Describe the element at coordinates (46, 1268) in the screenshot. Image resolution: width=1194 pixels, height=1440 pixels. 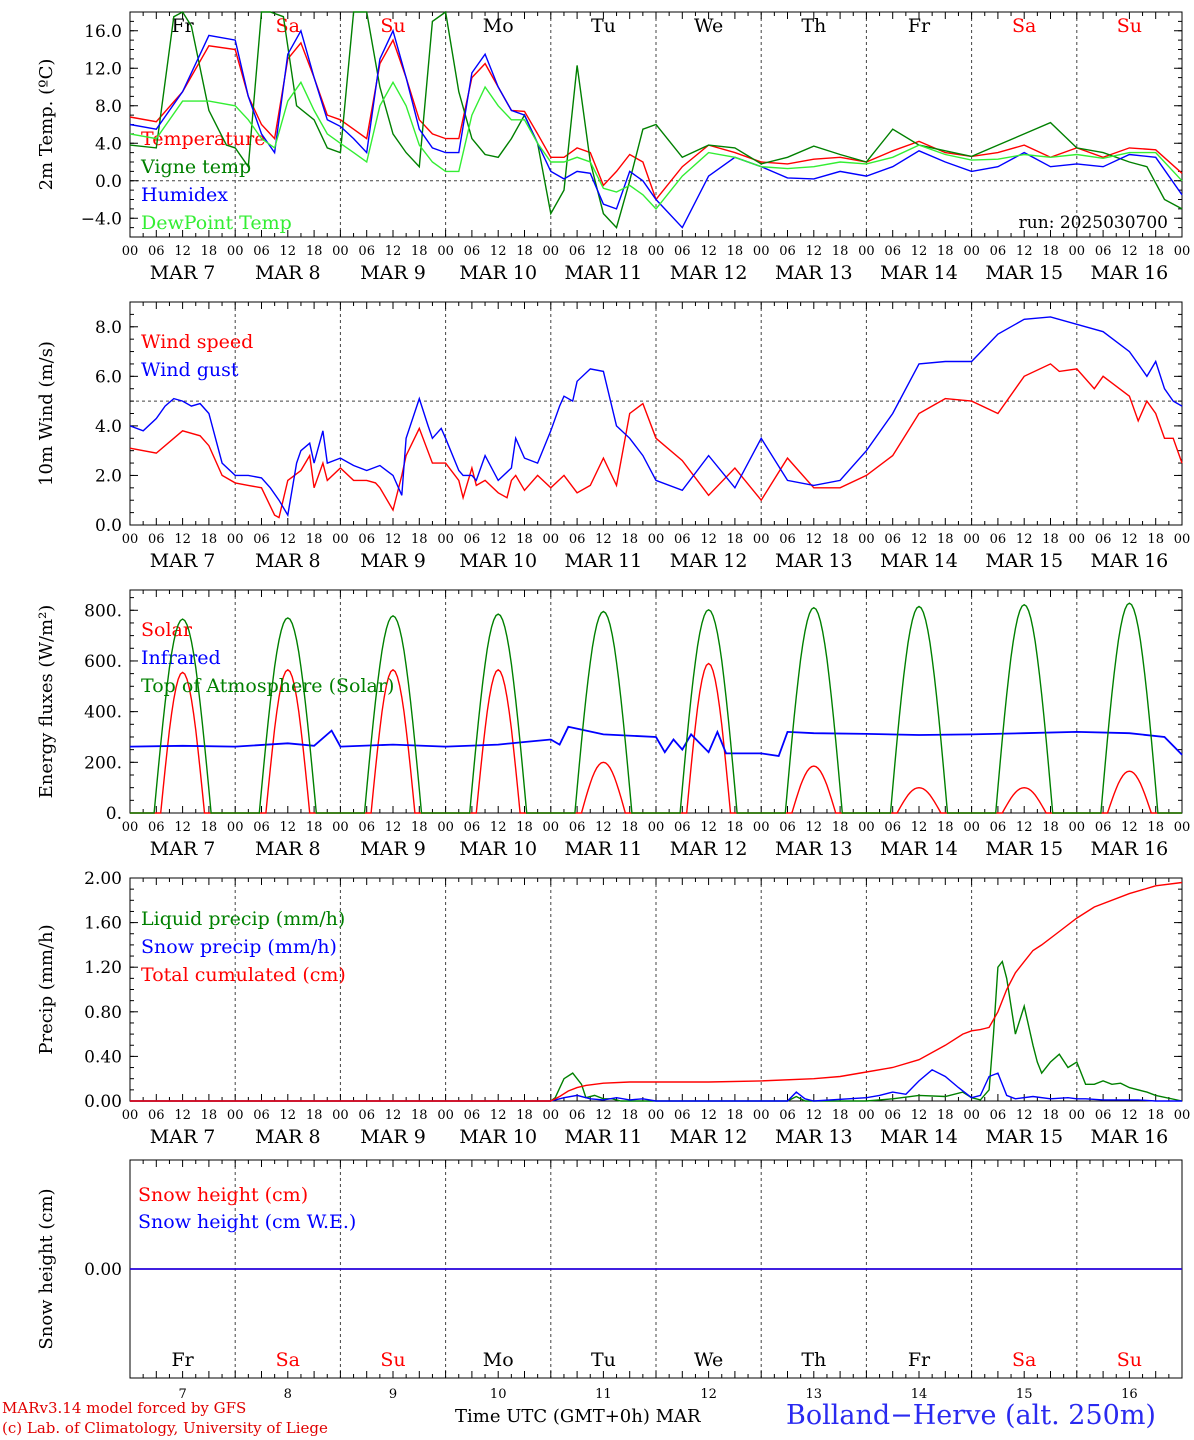
I see `y-axis-label: Snow height (cm)` at that location.